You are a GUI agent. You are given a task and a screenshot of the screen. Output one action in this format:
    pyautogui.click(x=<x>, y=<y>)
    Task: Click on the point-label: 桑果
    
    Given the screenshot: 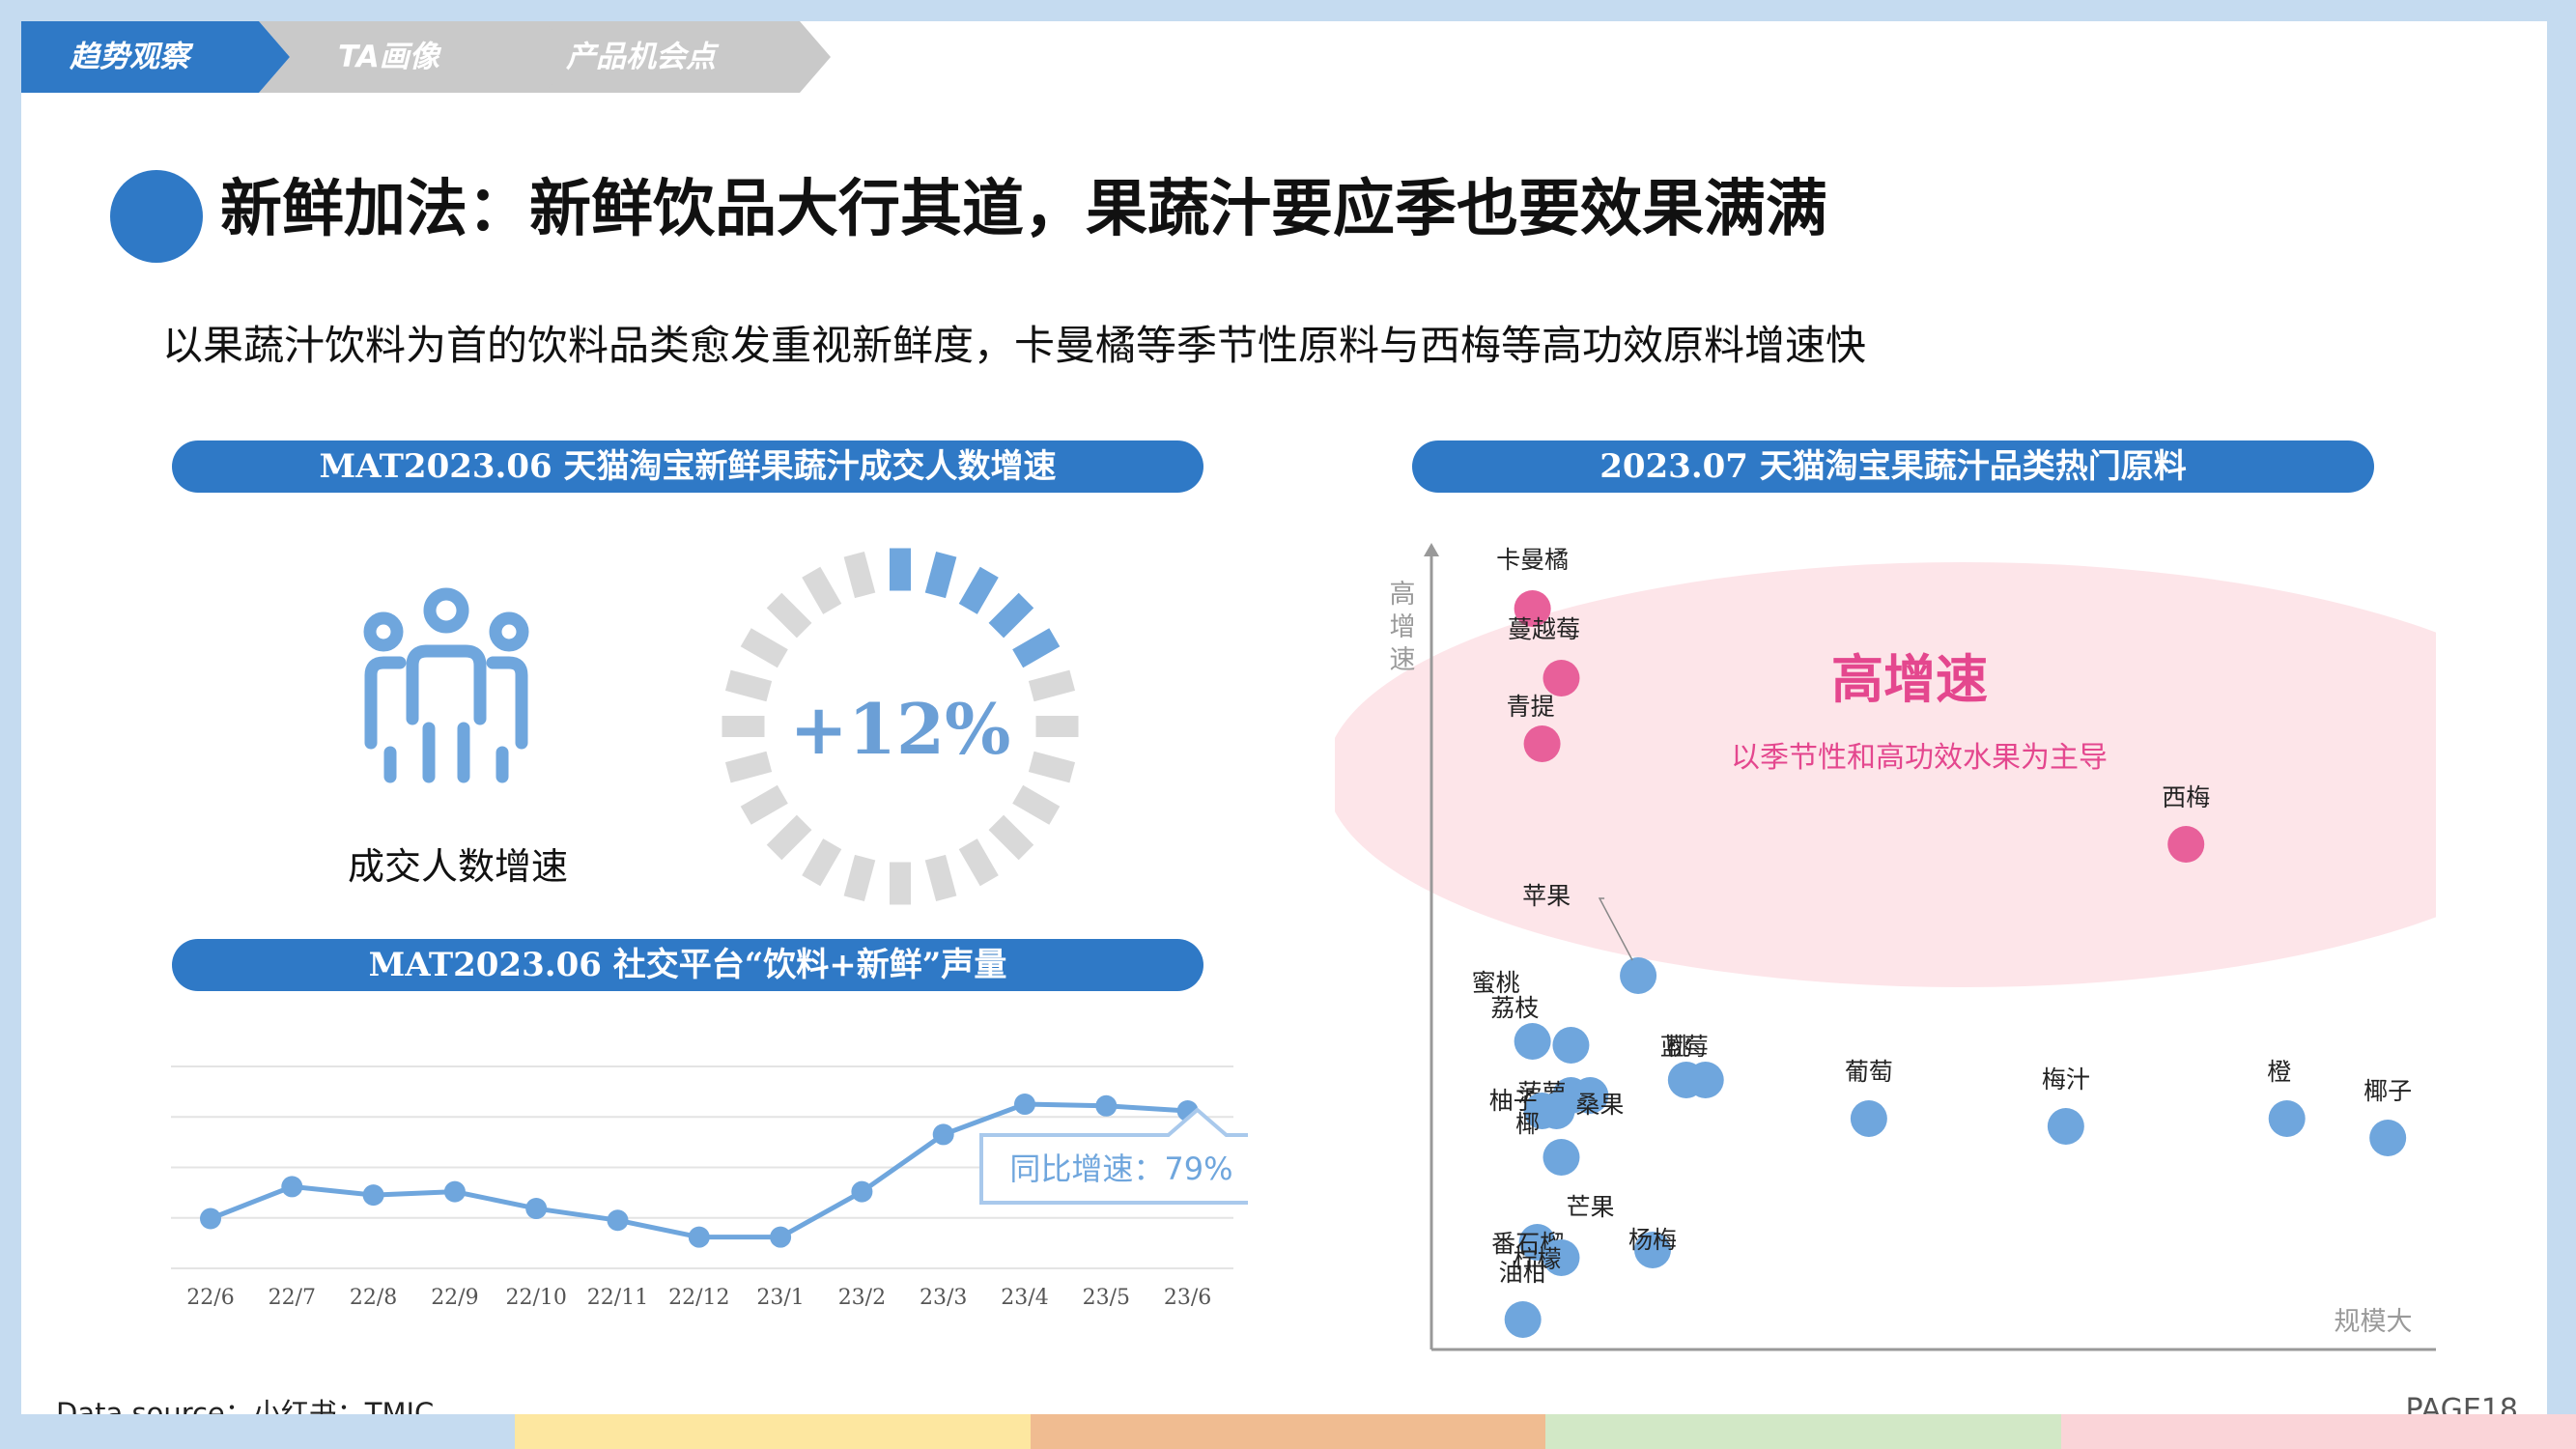 What is the action you would take?
    pyautogui.click(x=1599, y=1105)
    